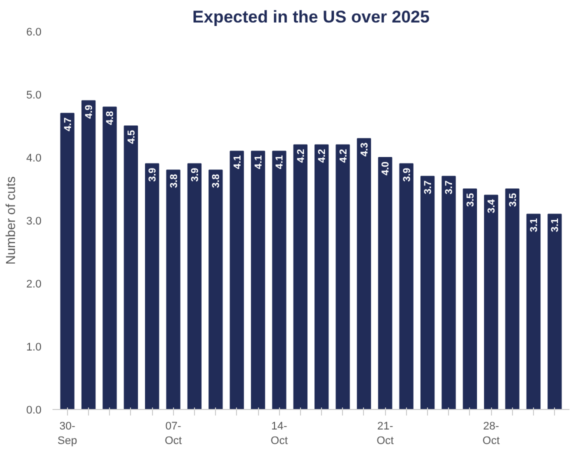 Image resolution: width=574 pixels, height=449 pixels. Describe the element at coordinates (311, 17) in the screenshot. I see `chart-title: Expected in the US over 2025` at that location.